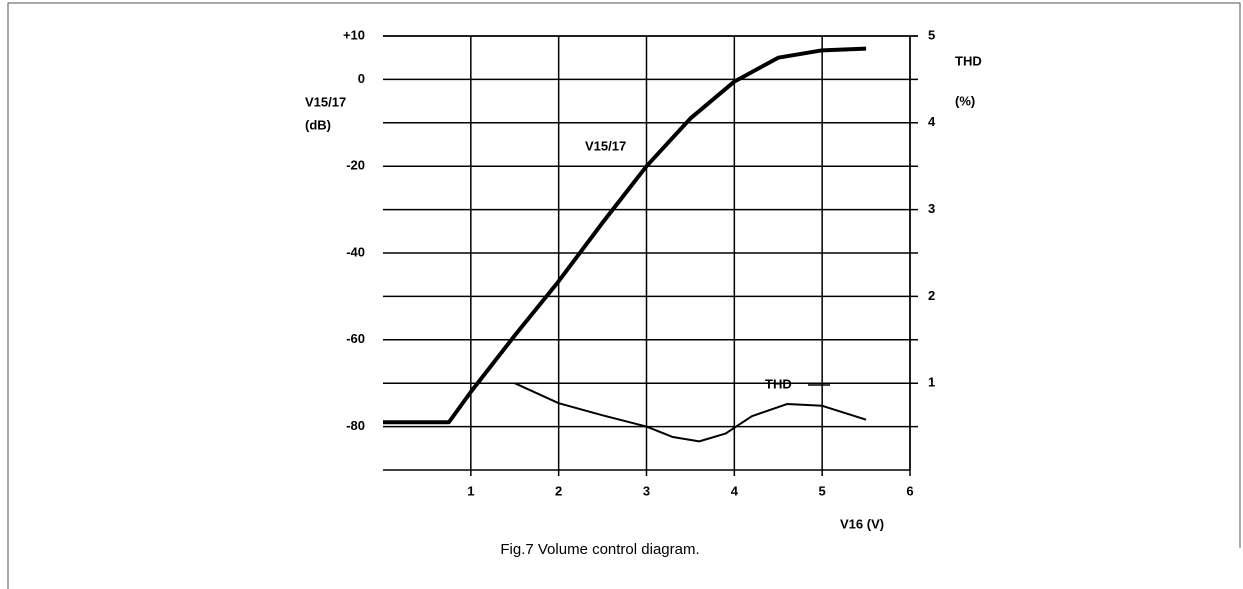 The width and height of the screenshot is (1243, 589). Describe the element at coordinates (965, 100) in the screenshot. I see `y2-axis-unit: (%)` at that location.